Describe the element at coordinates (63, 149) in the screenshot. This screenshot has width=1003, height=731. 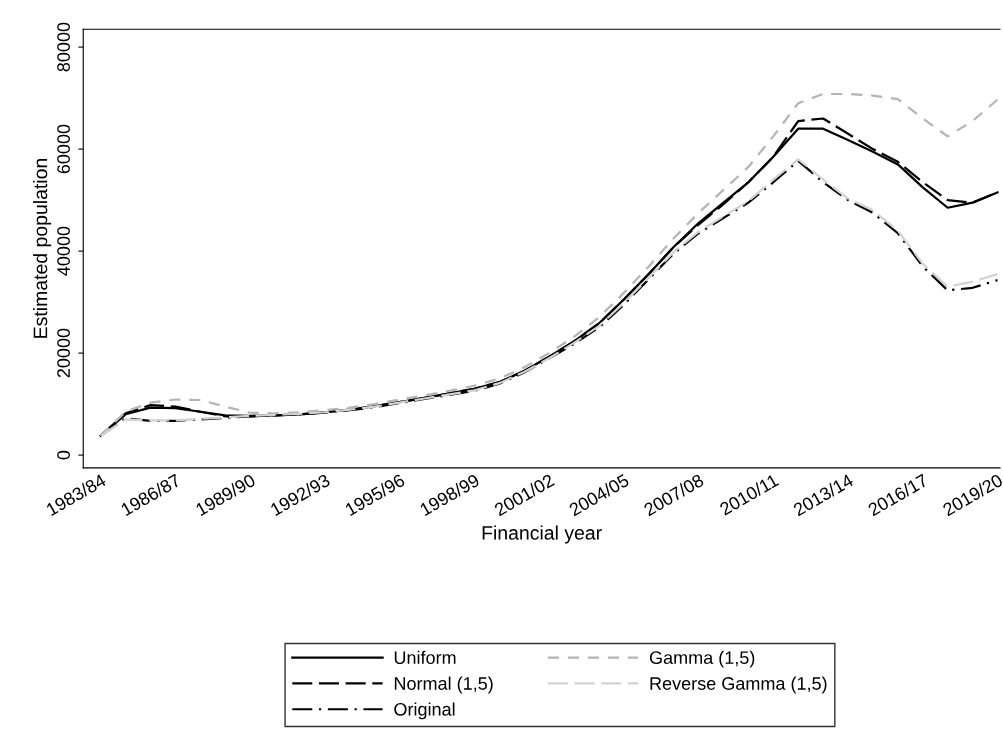
I see `y-tick-label: 60000` at that location.